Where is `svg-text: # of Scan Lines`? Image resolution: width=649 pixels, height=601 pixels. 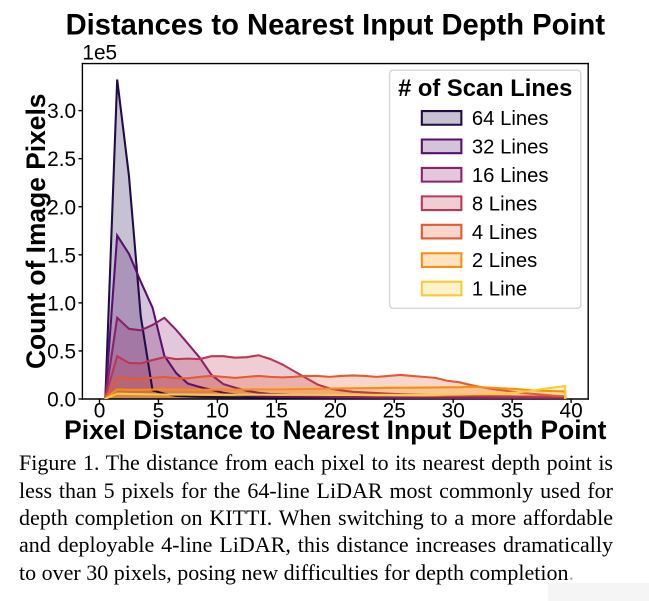 svg-text: # of Scan Lines is located at coordinates (485, 88).